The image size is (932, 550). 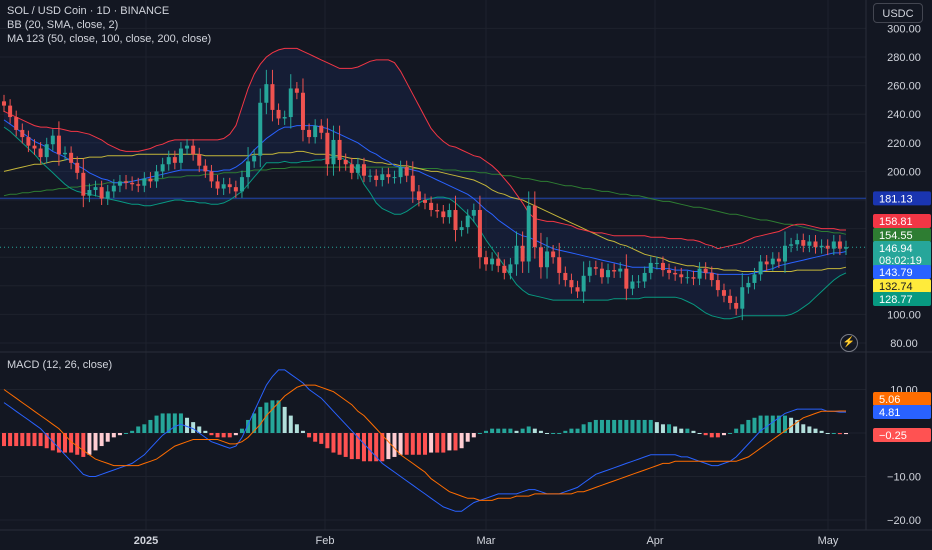 What do you see at coordinates (902, 399) in the screenshot?
I see `signal-value-tag-bg` at bounding box center [902, 399].